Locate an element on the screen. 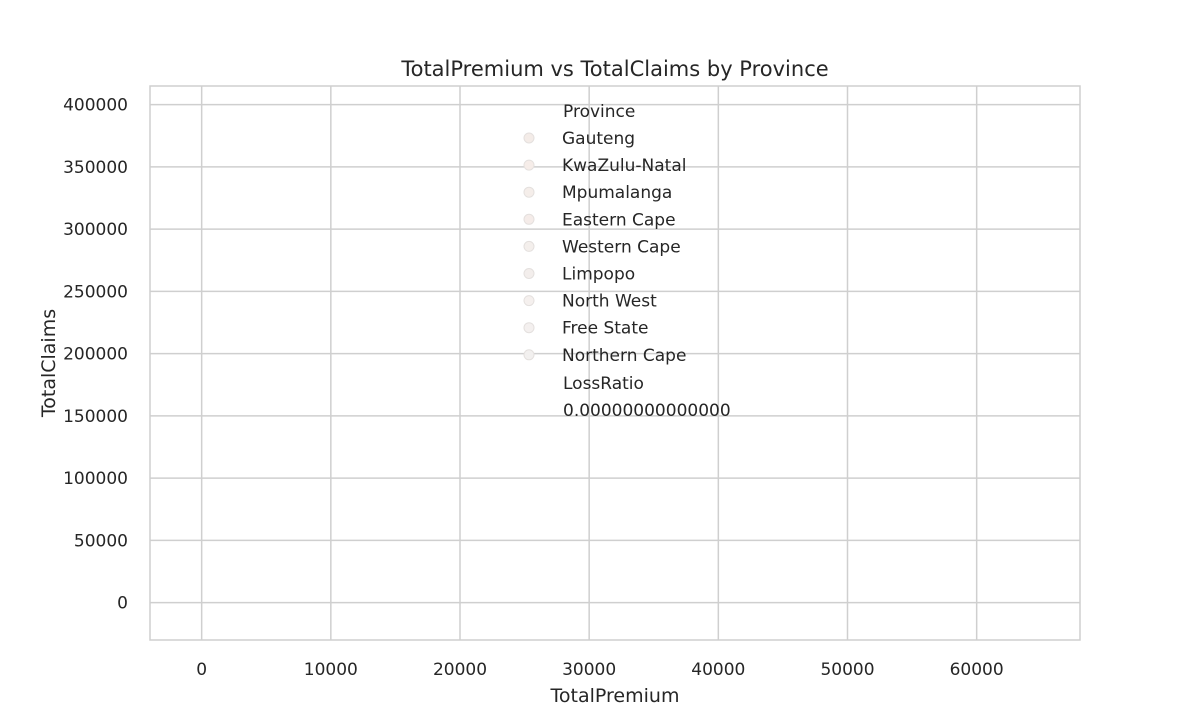 The image size is (1200, 720). y-tick-label: 300000 is located at coordinates (95, 230).